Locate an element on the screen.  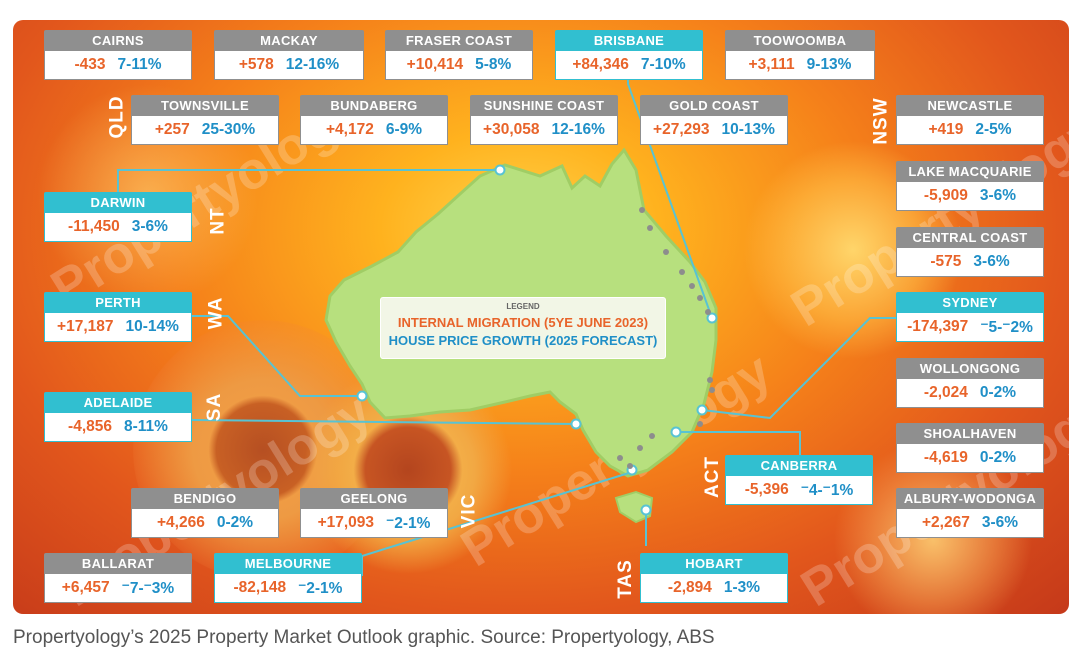
card-brisbane: BRISBANE +84,346 7-10% is located at coordinates (629, 55).